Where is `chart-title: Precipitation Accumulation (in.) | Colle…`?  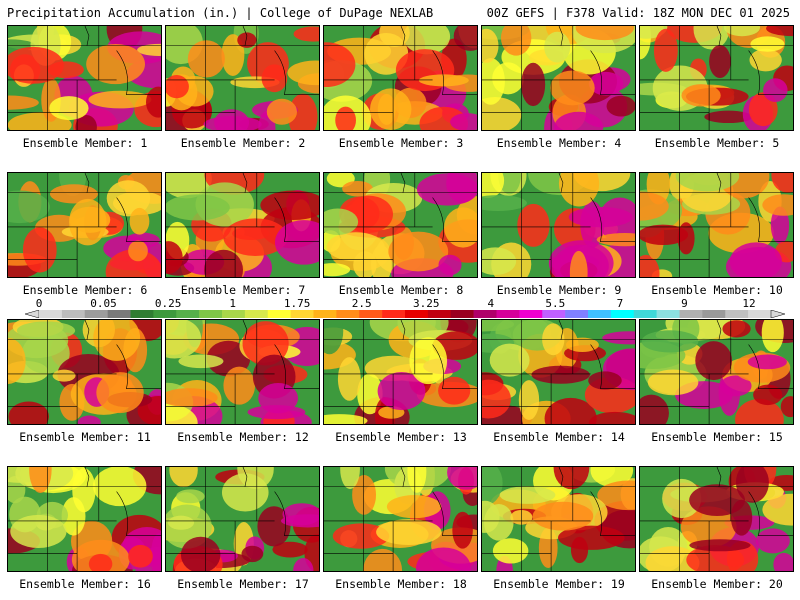 chart-title: Precipitation Accumulation (in.) | Colle… is located at coordinates (220, 13).